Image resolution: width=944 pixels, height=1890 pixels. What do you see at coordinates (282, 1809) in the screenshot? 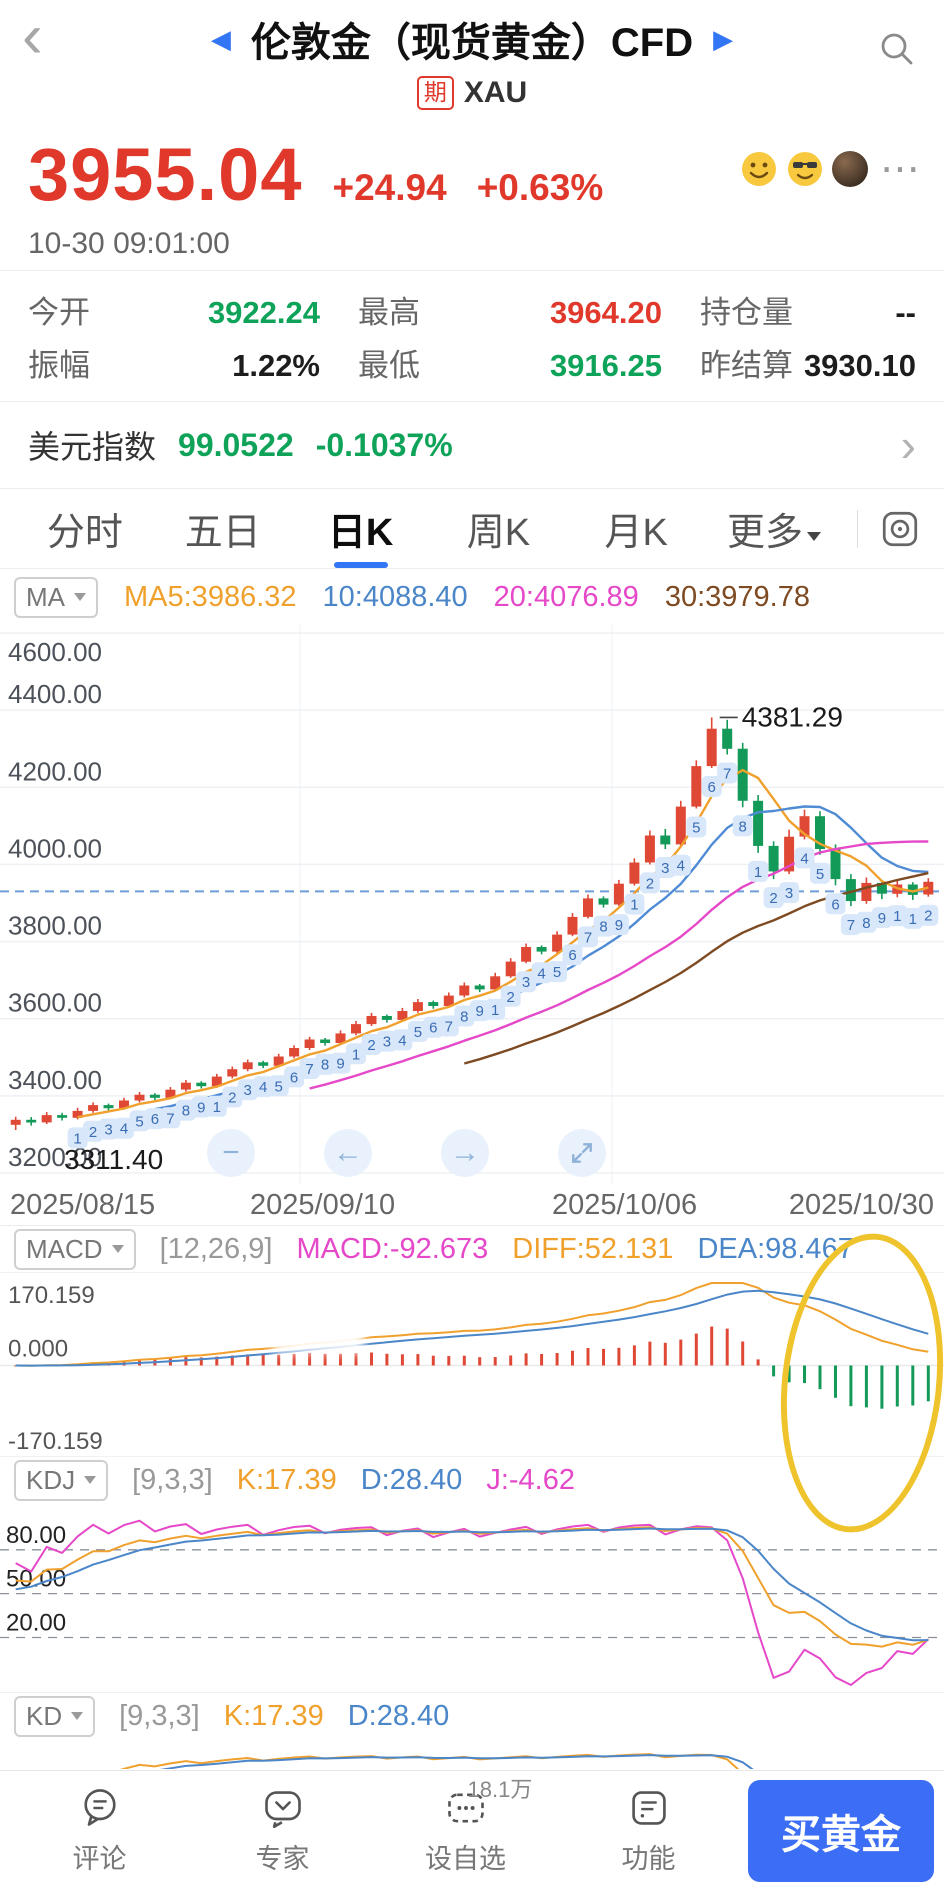
I see `expert-icon` at bounding box center [282, 1809].